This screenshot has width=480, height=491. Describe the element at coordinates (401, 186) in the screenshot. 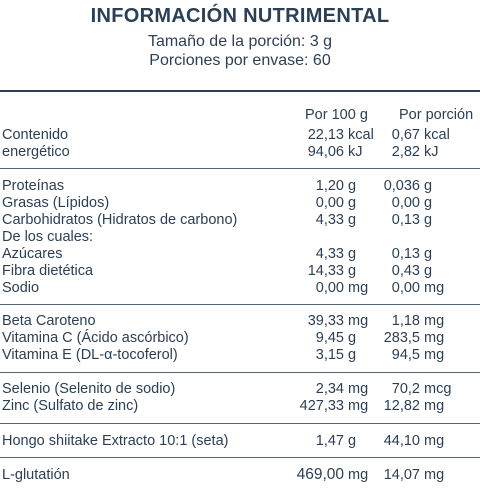

I see `protein-portion-value: 0,036` at that location.